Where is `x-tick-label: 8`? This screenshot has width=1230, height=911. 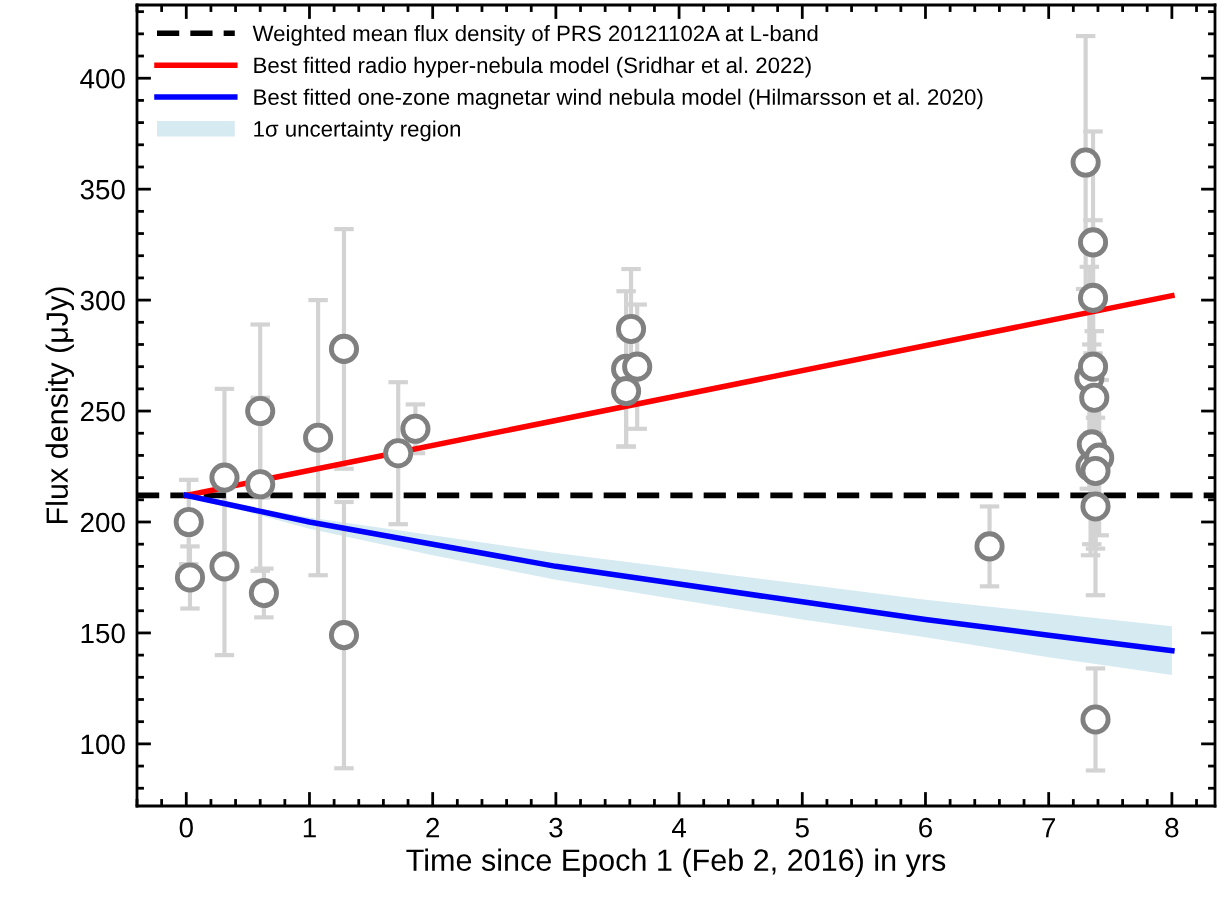
x-tick-label: 8 is located at coordinates (1172, 827).